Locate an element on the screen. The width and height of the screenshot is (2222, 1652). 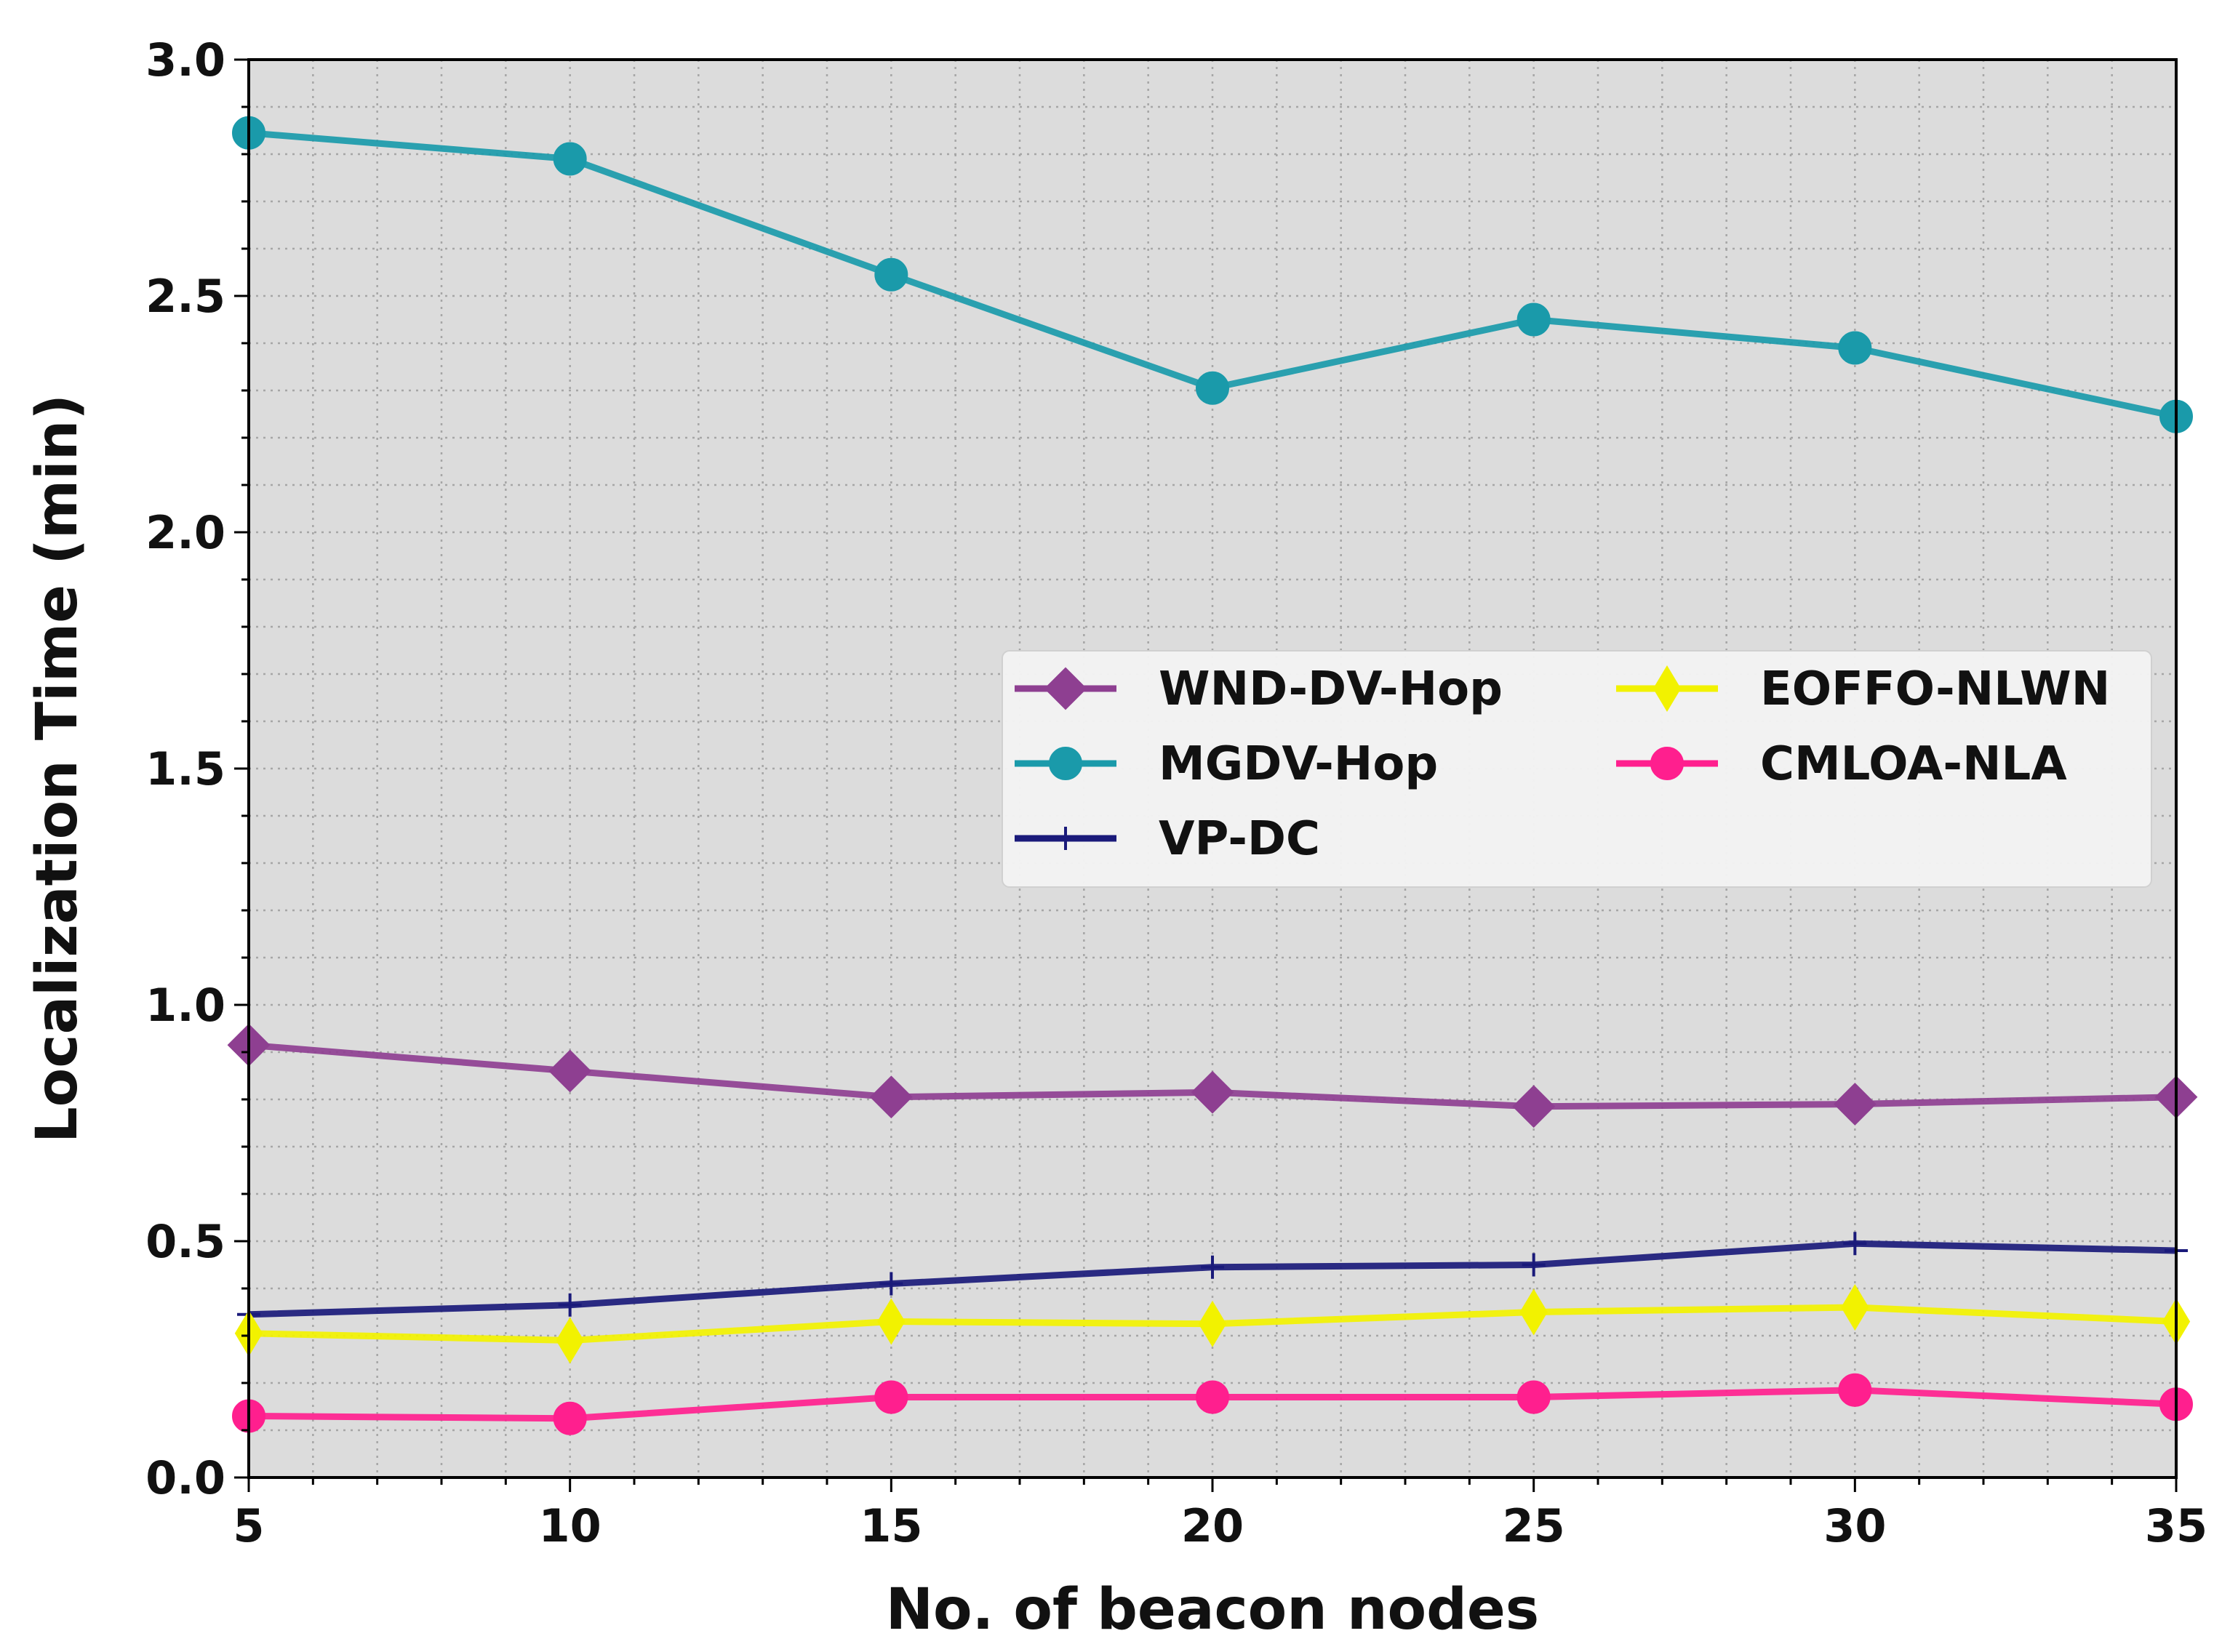
series-eoffo-nlwn is located at coordinates (1212, 1324).